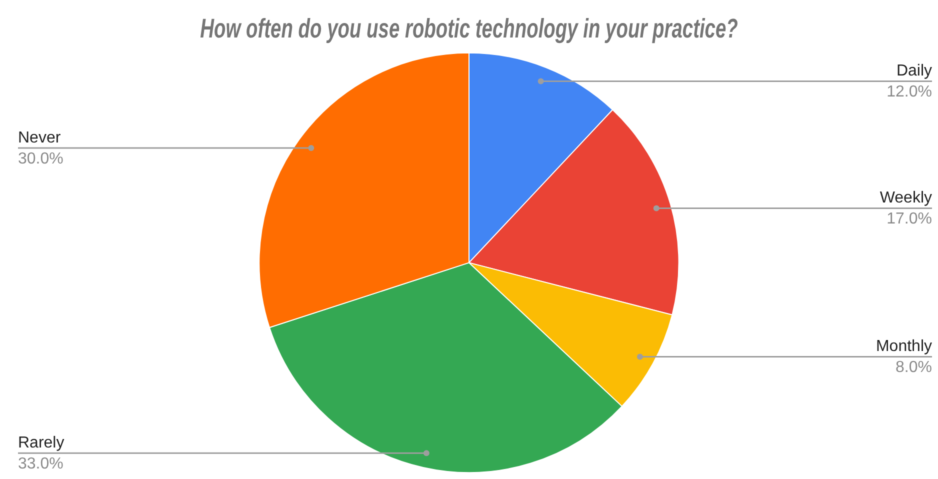 The image size is (938, 479). Describe the element at coordinates (906, 198) in the screenshot. I see `slice-label: Weekly` at that location.